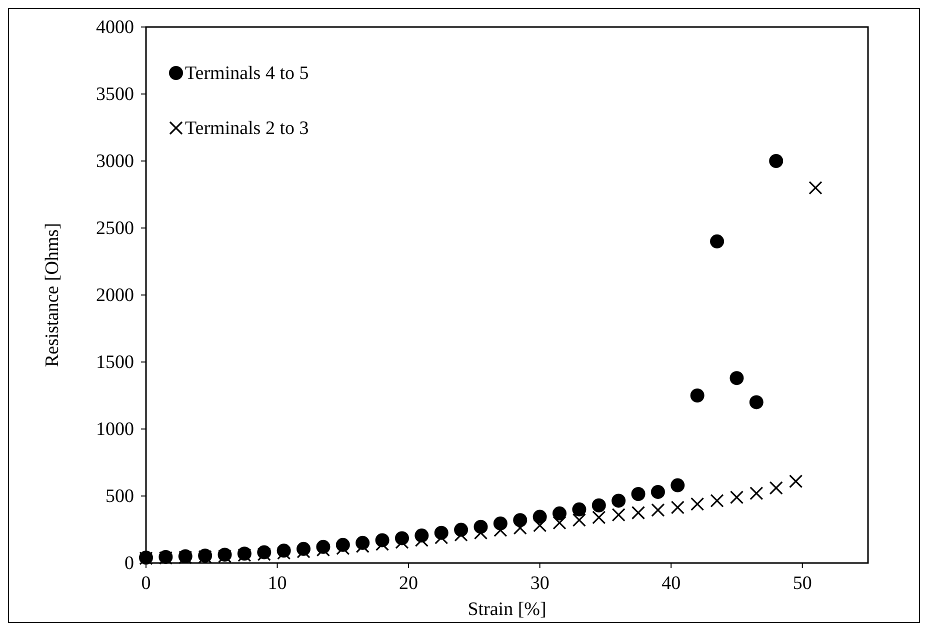 The width and height of the screenshot is (928, 631). Describe the element at coordinates (115, 295) in the screenshot. I see `y-tick-label: 2000` at that location.